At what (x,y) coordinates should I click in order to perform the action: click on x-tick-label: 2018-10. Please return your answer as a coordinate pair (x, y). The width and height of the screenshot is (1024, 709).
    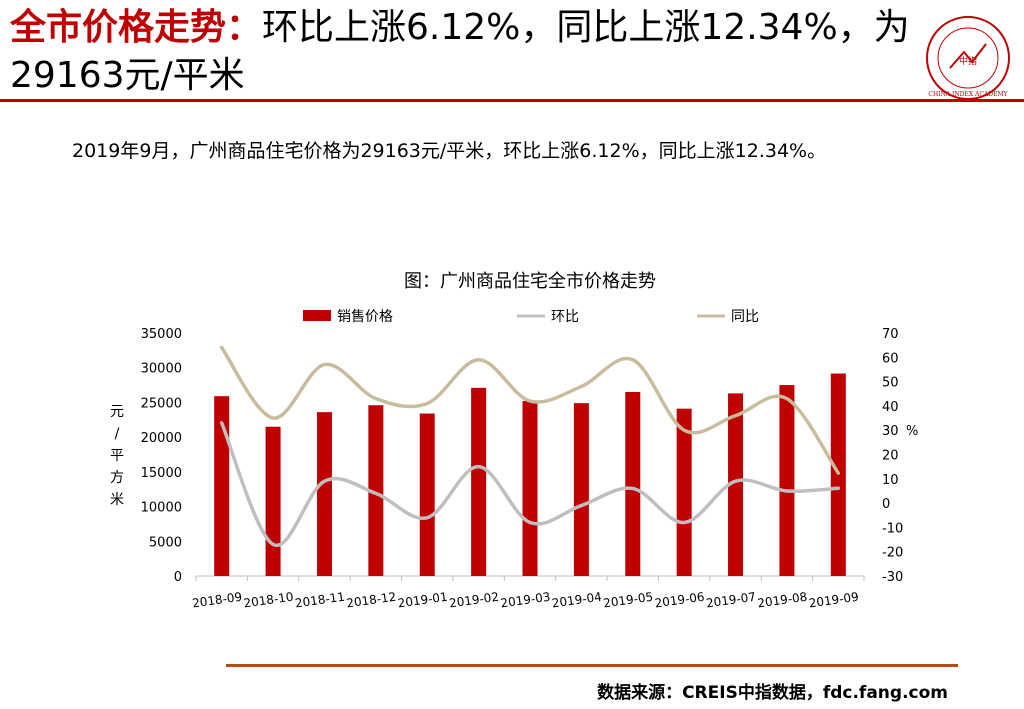
    Looking at the image, I should click on (269, 600).